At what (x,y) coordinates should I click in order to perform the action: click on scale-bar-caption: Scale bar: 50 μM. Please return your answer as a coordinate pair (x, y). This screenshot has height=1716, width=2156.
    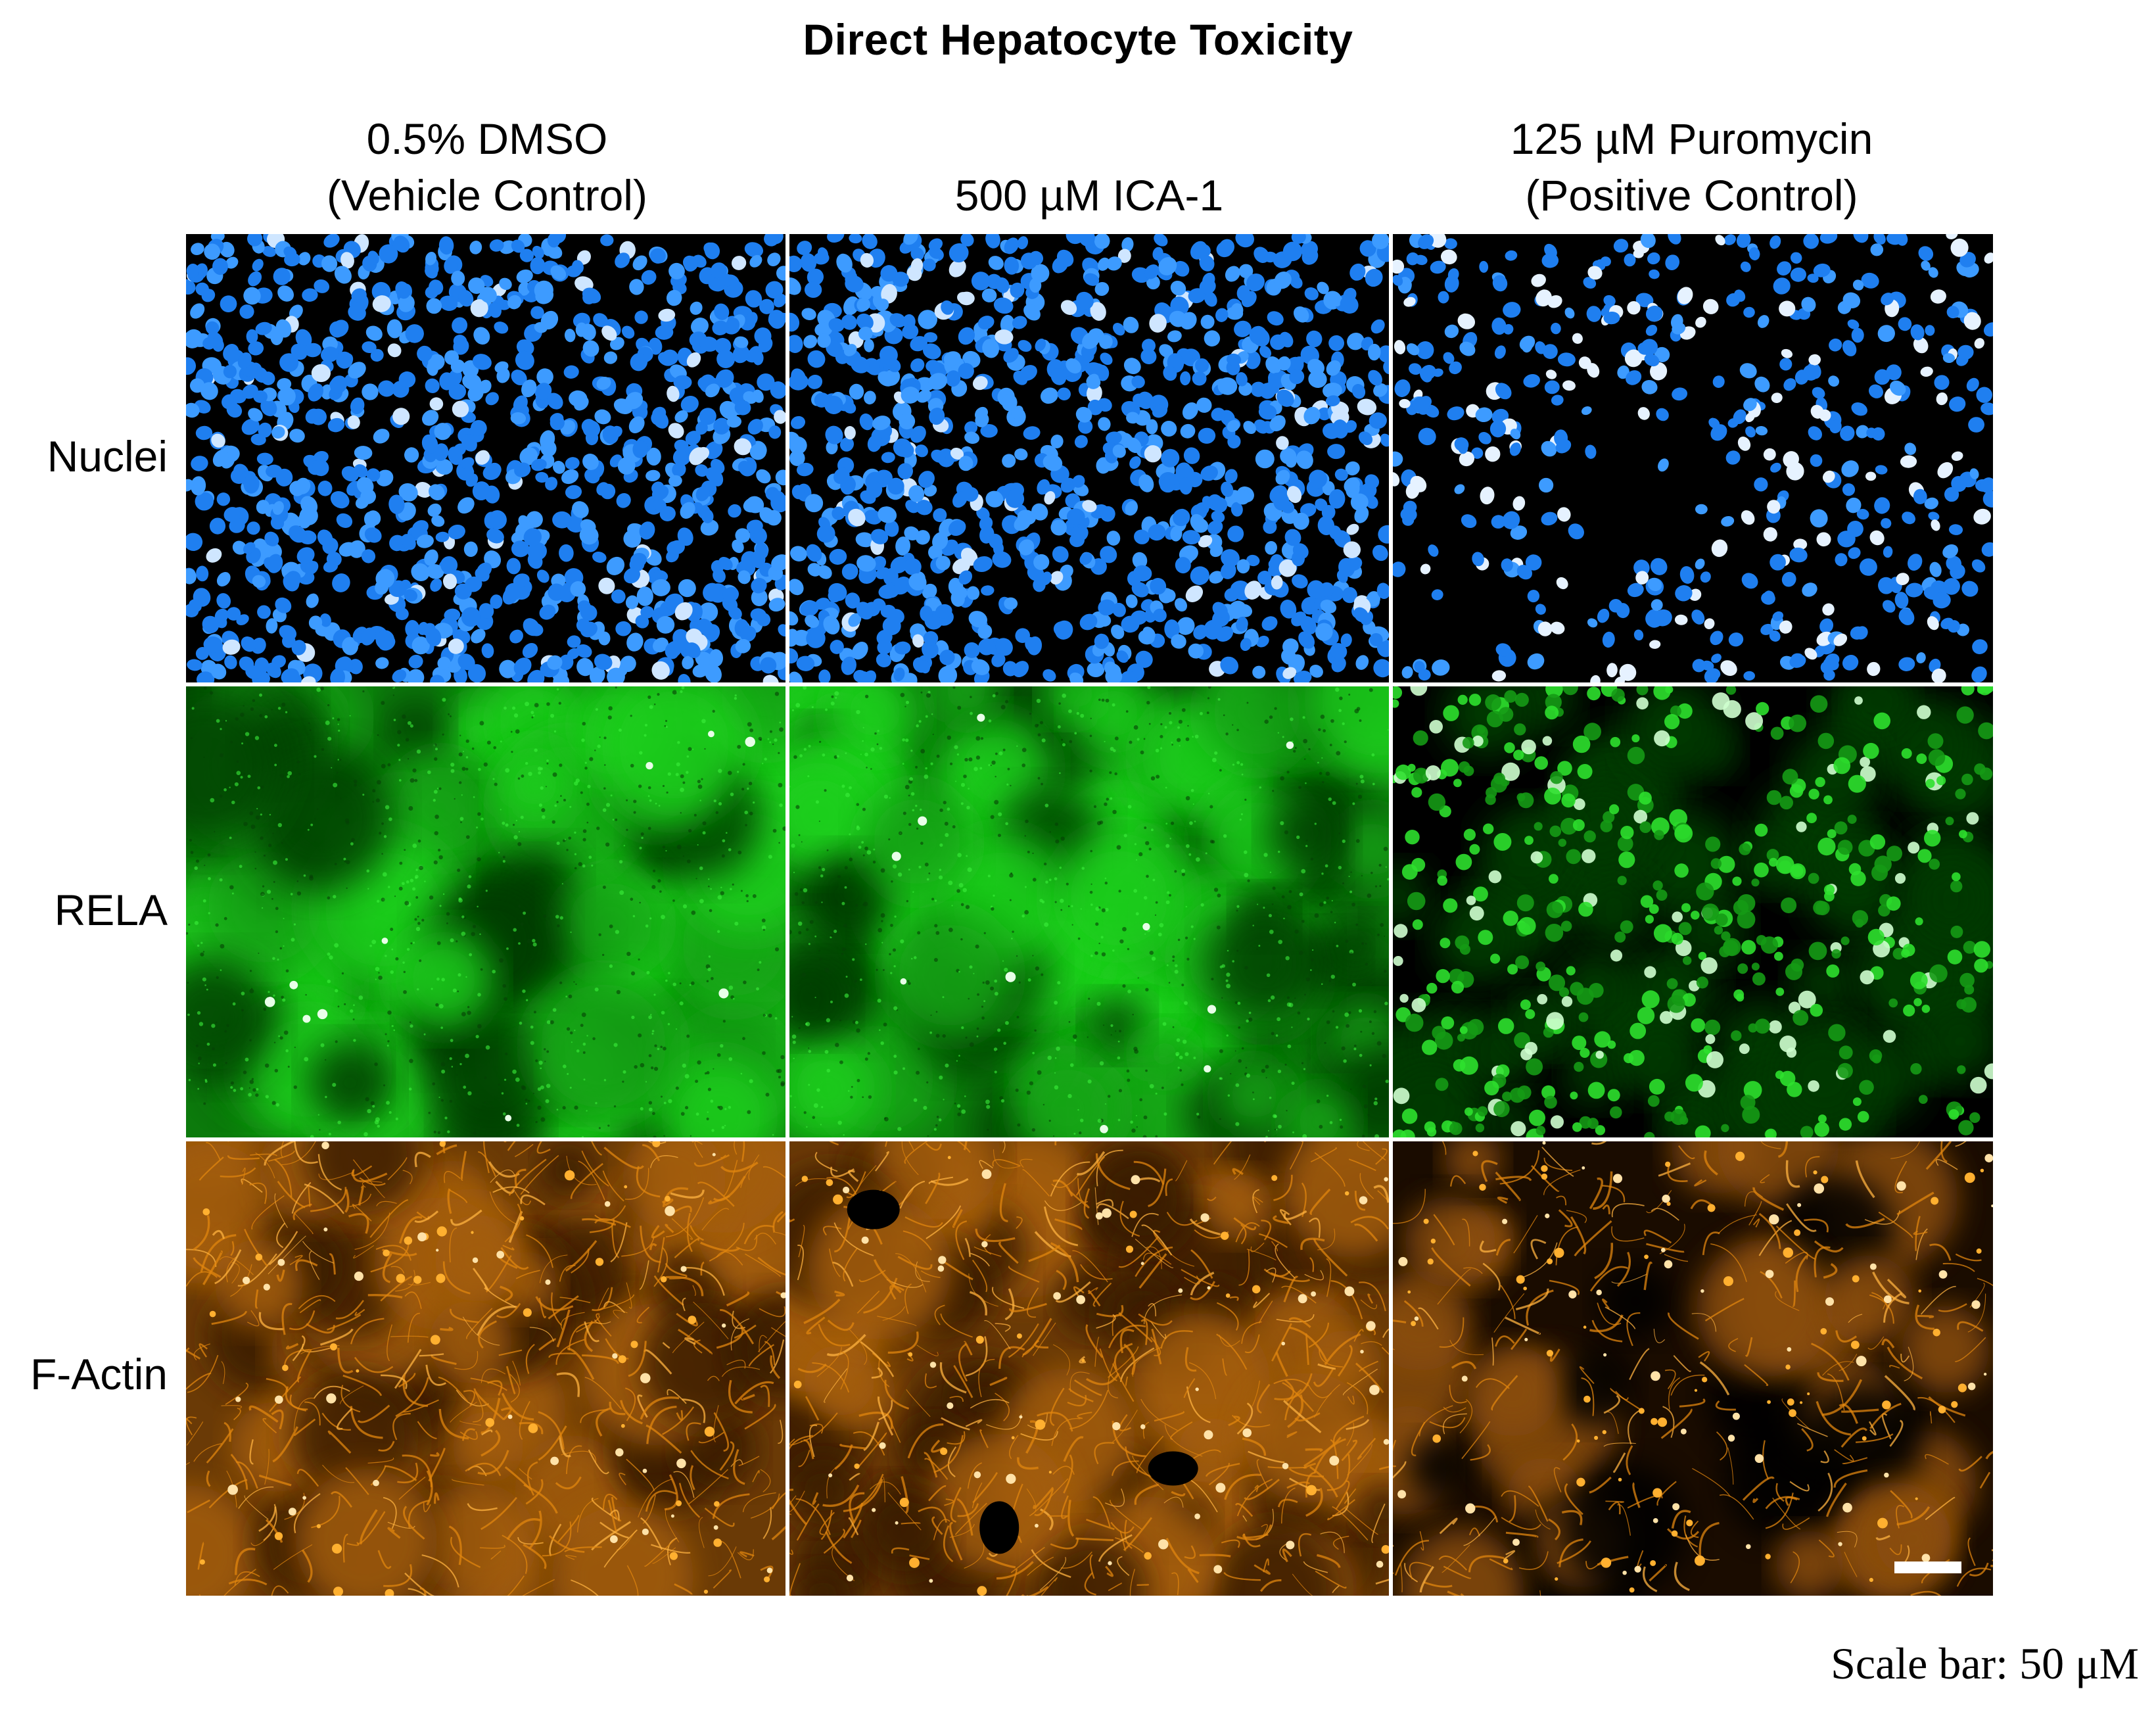
    Looking at the image, I should click on (1985, 1663).